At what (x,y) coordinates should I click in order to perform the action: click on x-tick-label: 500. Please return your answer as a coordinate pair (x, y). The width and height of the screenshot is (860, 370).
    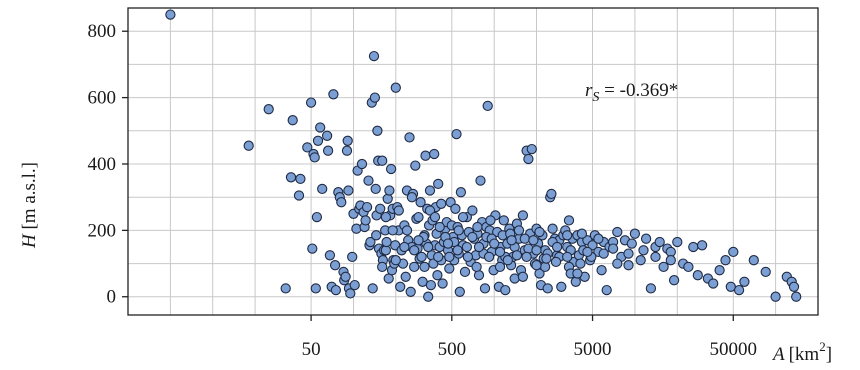
    Looking at the image, I should click on (452, 349).